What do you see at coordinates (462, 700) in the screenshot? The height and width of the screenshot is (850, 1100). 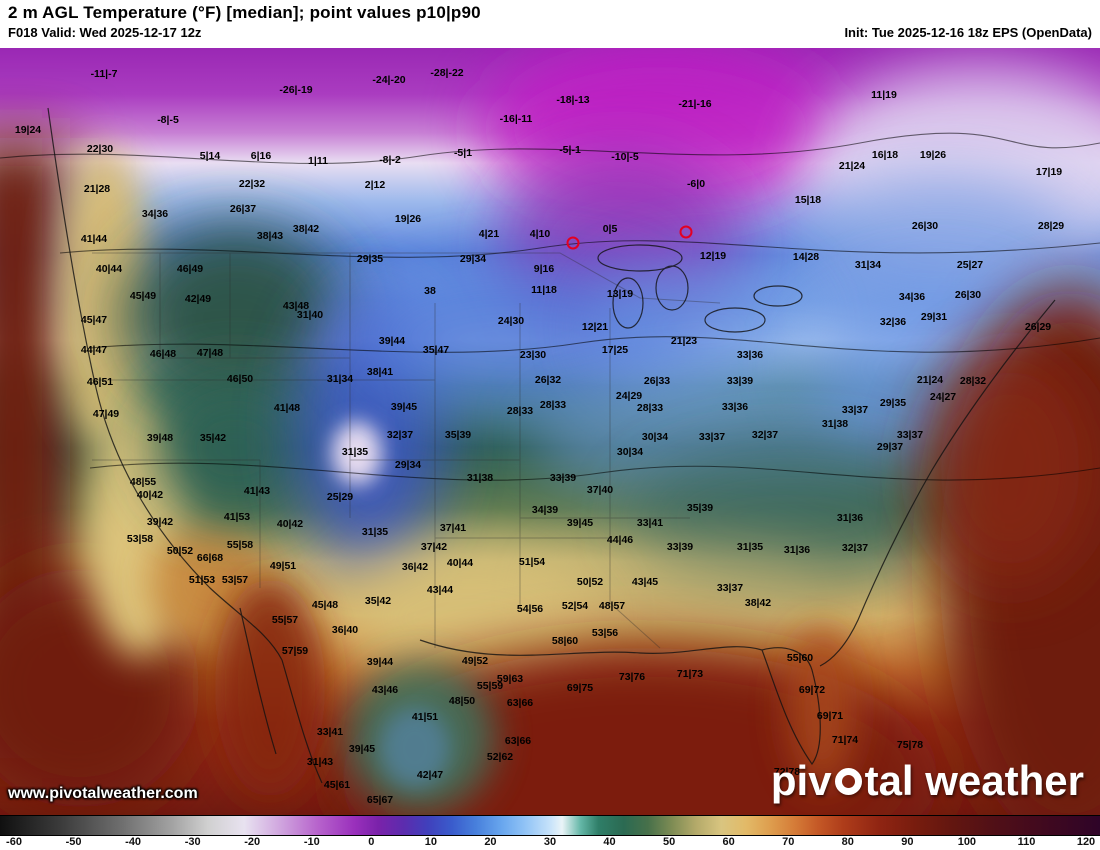 I see `point-value: 48|50` at bounding box center [462, 700].